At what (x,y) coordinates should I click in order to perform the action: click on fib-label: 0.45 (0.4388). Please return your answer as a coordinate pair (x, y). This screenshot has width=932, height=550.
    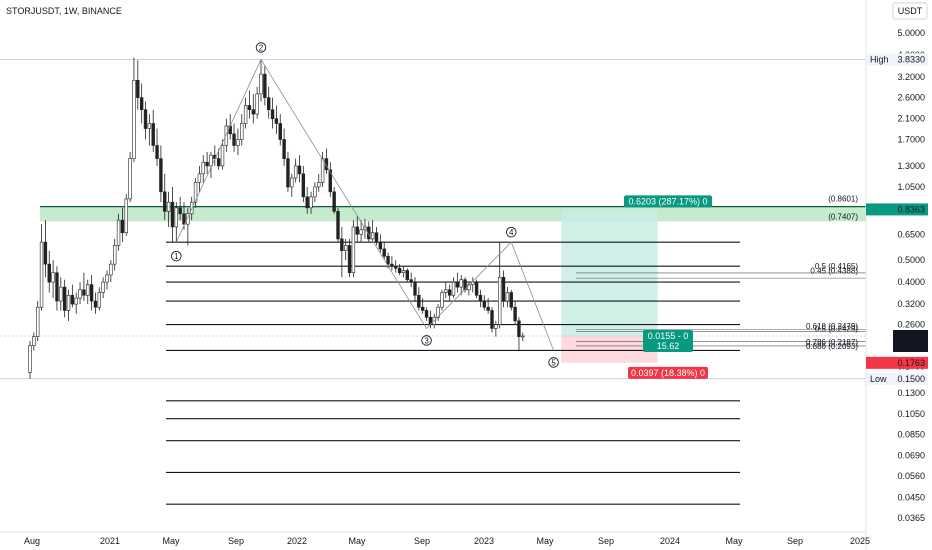
    Looking at the image, I should click on (834, 270).